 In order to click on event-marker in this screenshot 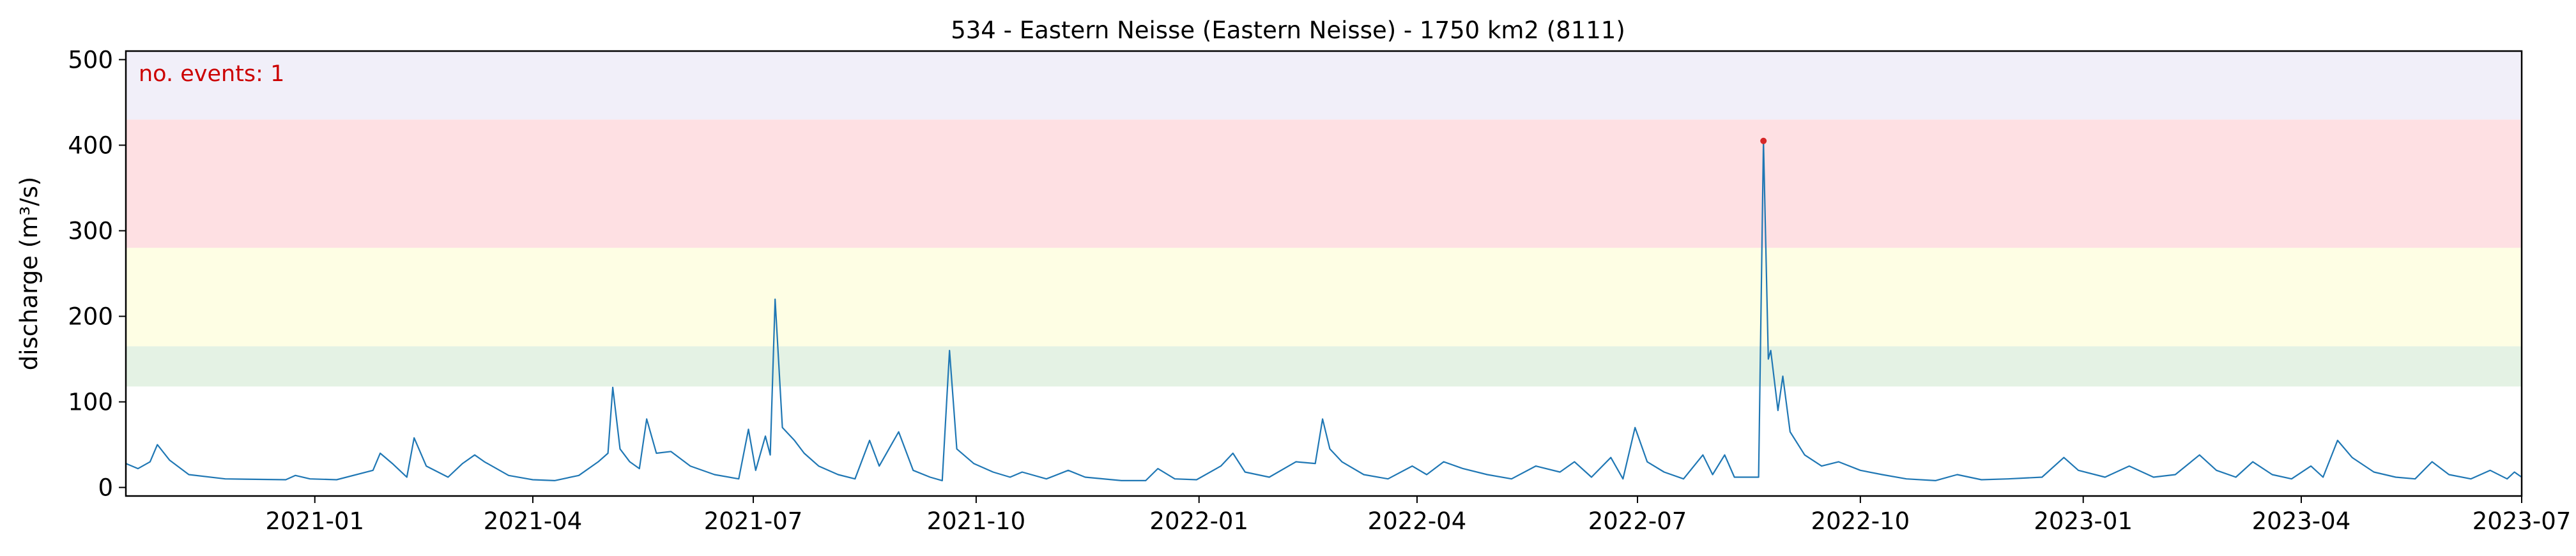, I will do `click(1763, 140)`.